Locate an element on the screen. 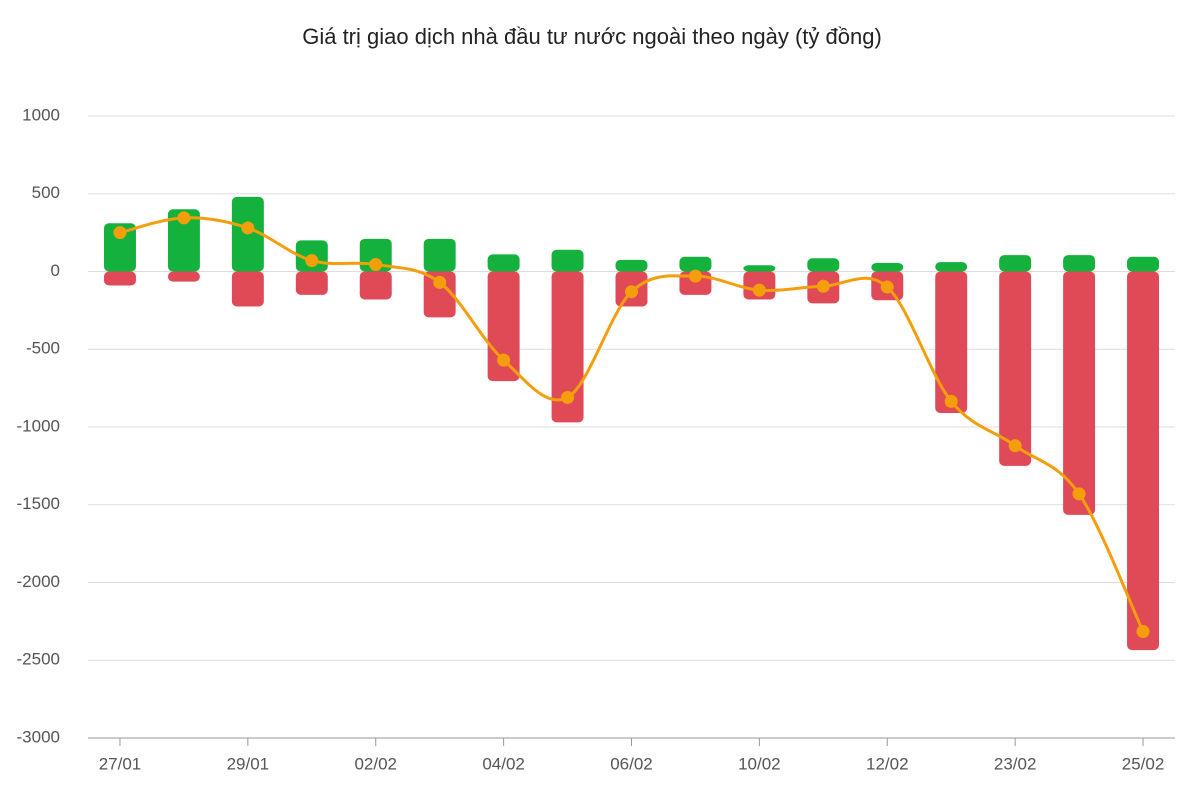 The height and width of the screenshot is (799, 1200). y-tick-label: 500 is located at coordinates (46, 192).